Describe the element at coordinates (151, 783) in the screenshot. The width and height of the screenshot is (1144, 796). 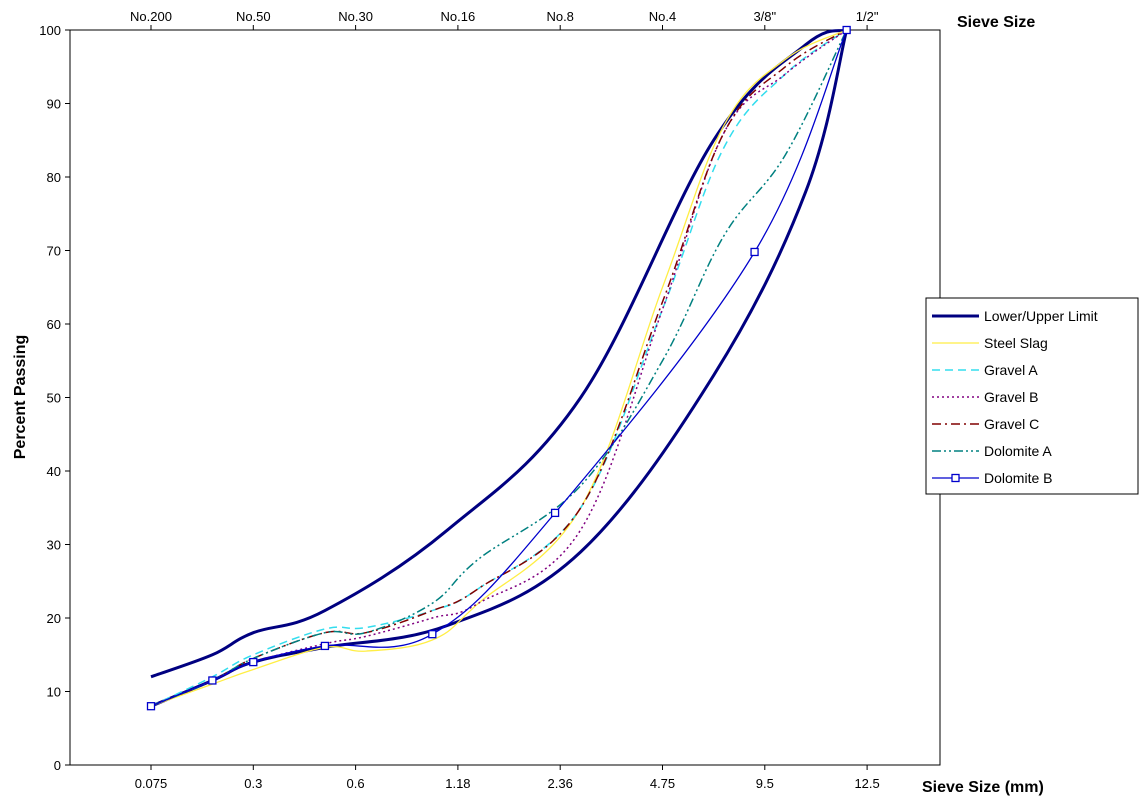
I see `x-tick-label: 0.075` at that location.